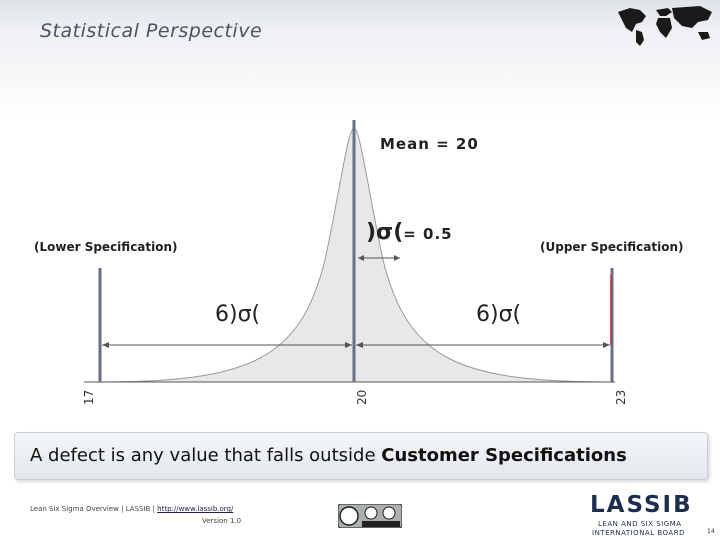 The image size is (720, 540). I want to click on sigma-label: )σ(= 0.5, so click(409, 232).